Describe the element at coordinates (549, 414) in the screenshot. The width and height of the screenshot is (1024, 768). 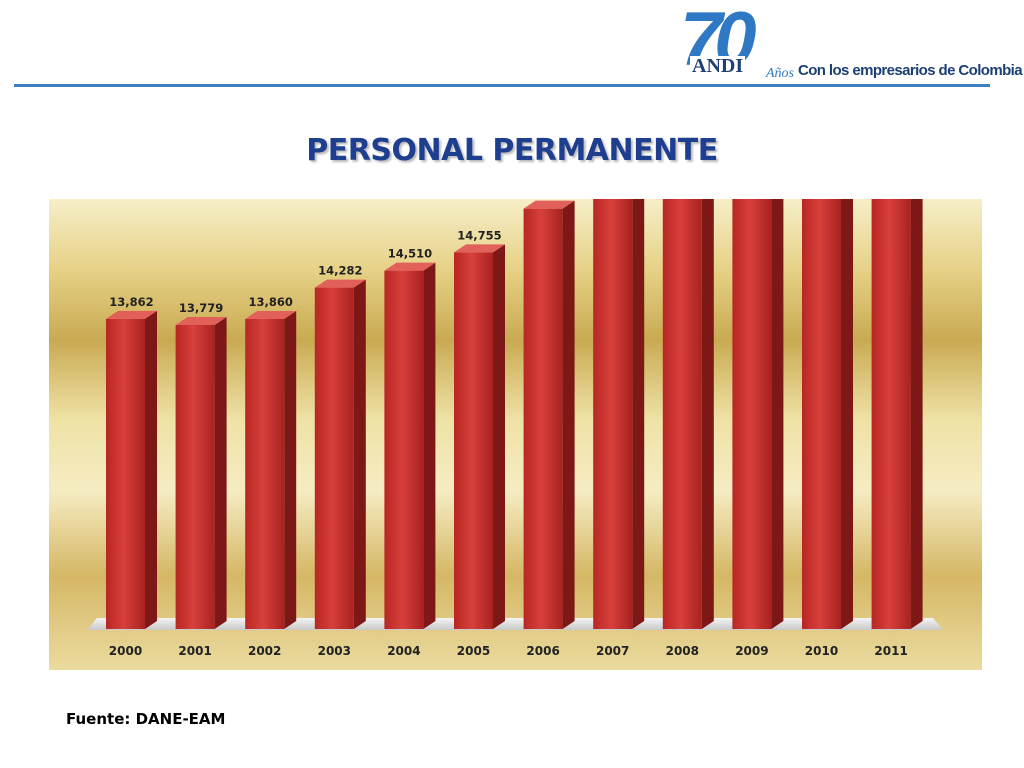
I see `bar-2006` at that location.